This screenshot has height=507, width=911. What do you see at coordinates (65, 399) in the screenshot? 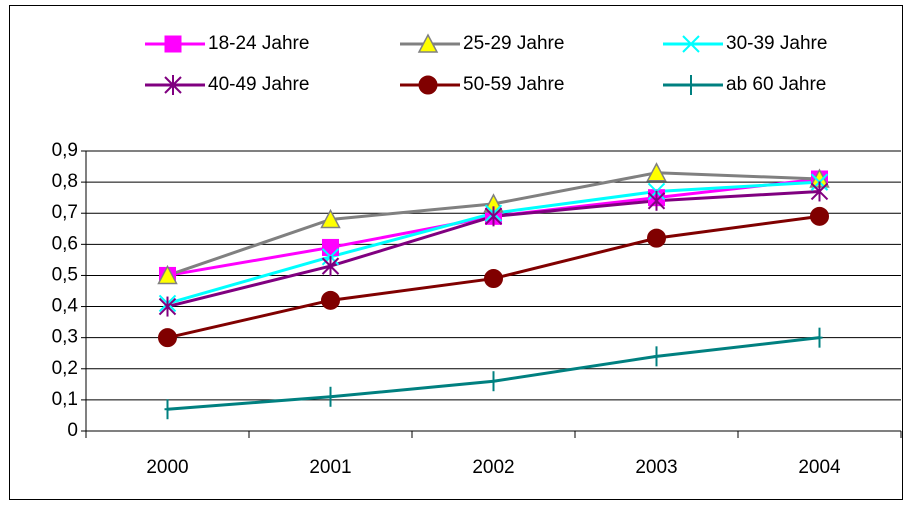
I see `y-tick-label: 0,1` at bounding box center [65, 399].